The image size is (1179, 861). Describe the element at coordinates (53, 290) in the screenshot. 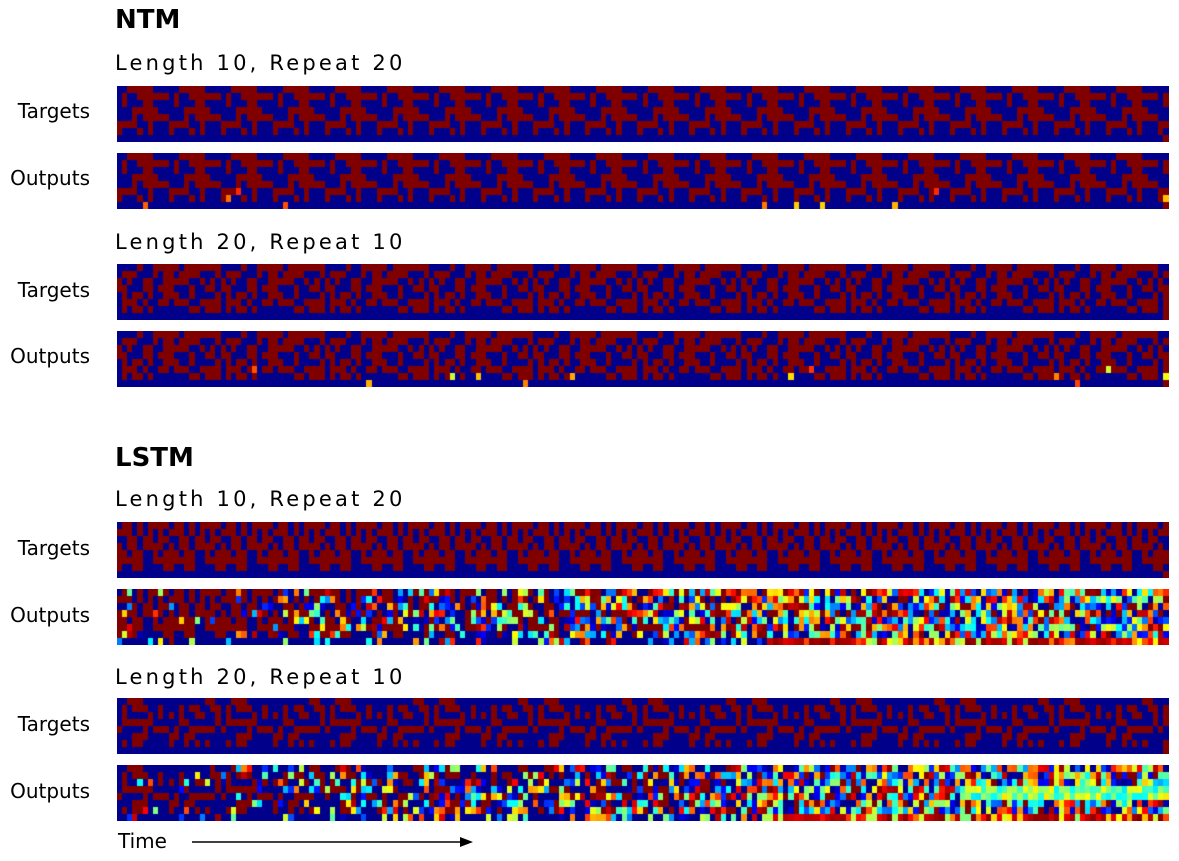

I see `row-label-ntm-l20-targets: Targets` at that location.